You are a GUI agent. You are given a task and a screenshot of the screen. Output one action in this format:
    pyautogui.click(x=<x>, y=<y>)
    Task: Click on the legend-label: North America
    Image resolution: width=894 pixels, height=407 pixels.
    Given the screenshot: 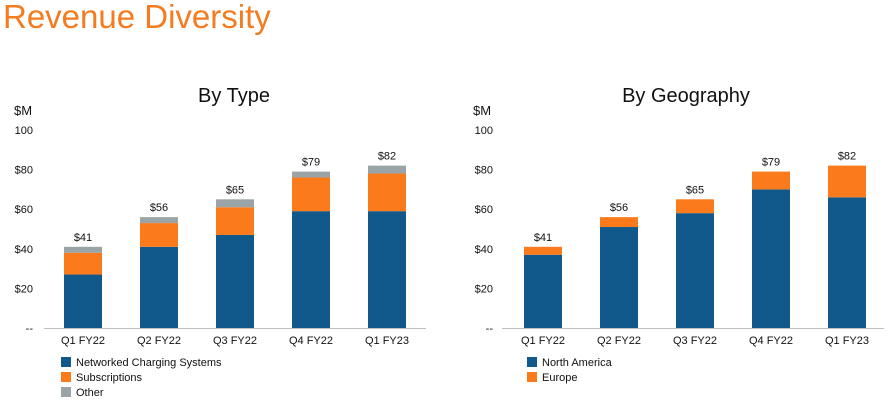 What is the action you would take?
    pyautogui.click(x=577, y=363)
    